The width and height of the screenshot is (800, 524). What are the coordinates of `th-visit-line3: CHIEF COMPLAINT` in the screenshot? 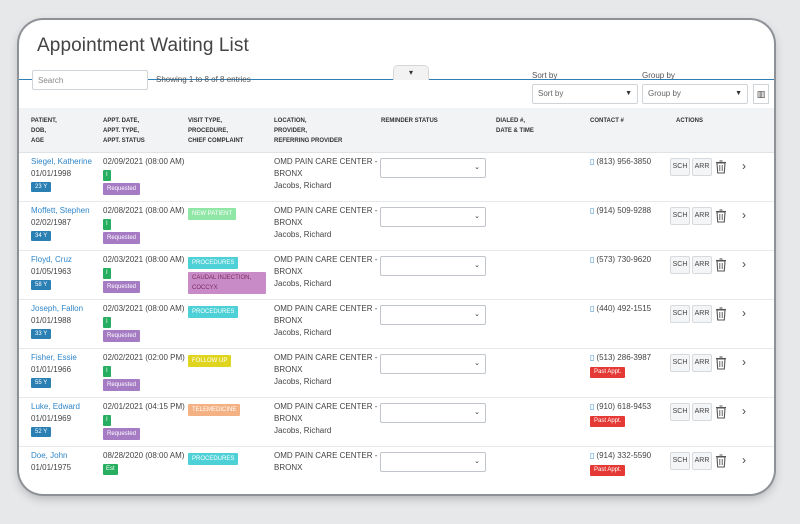 It's located at (216, 141).